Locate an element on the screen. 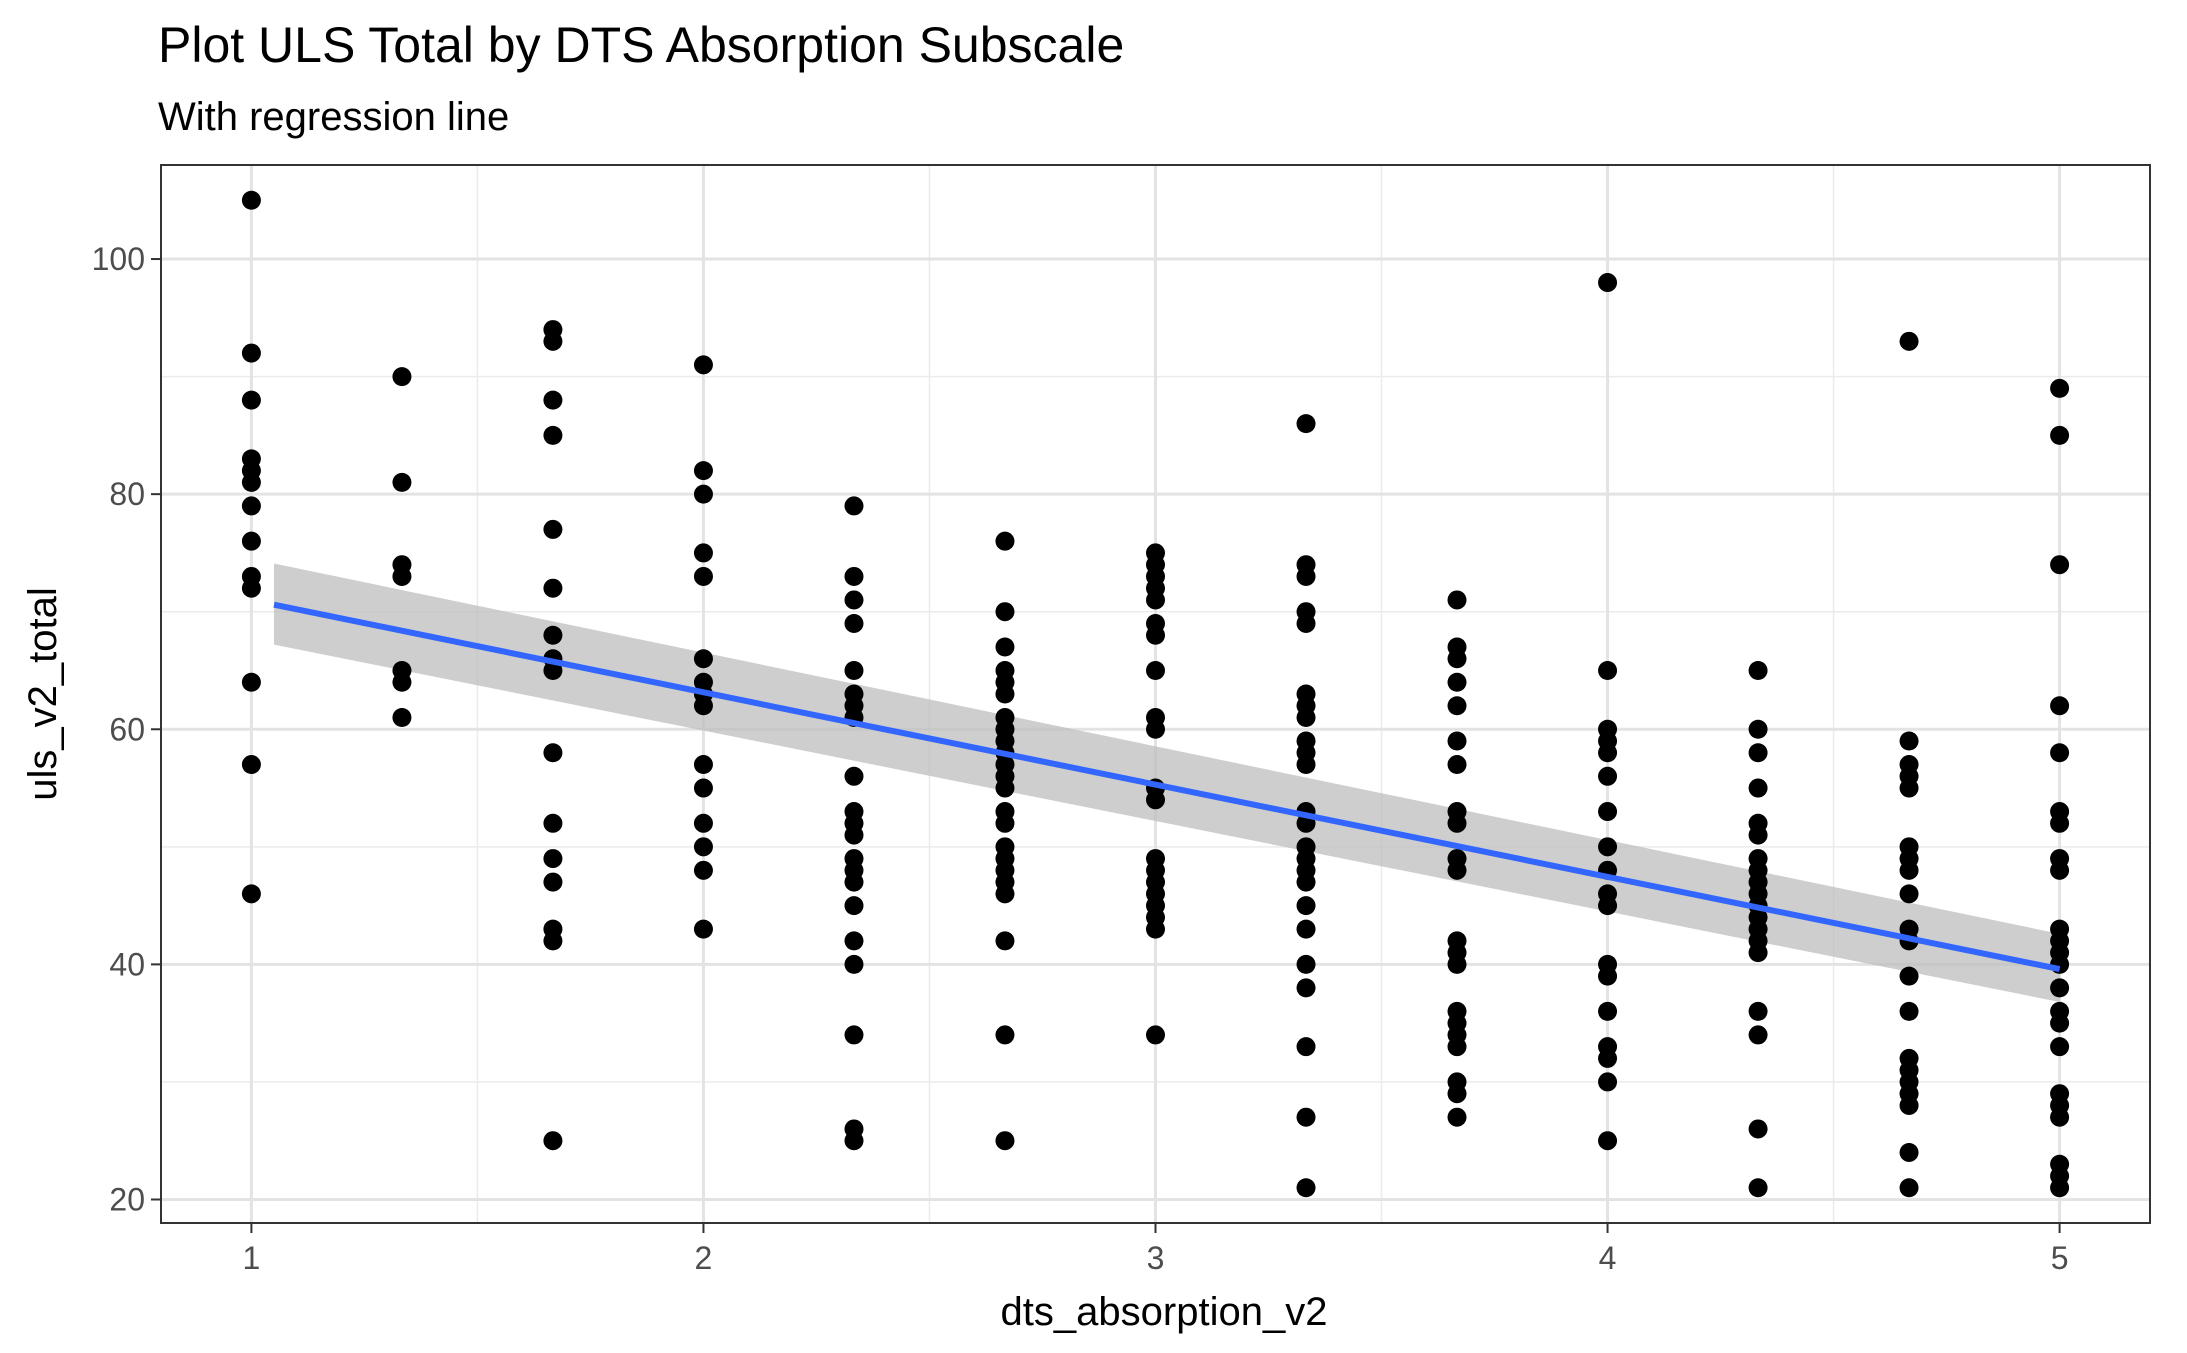 This screenshot has height=1353, width=2187. y-axis-title: uls_v2_total is located at coordinates (43, 693).